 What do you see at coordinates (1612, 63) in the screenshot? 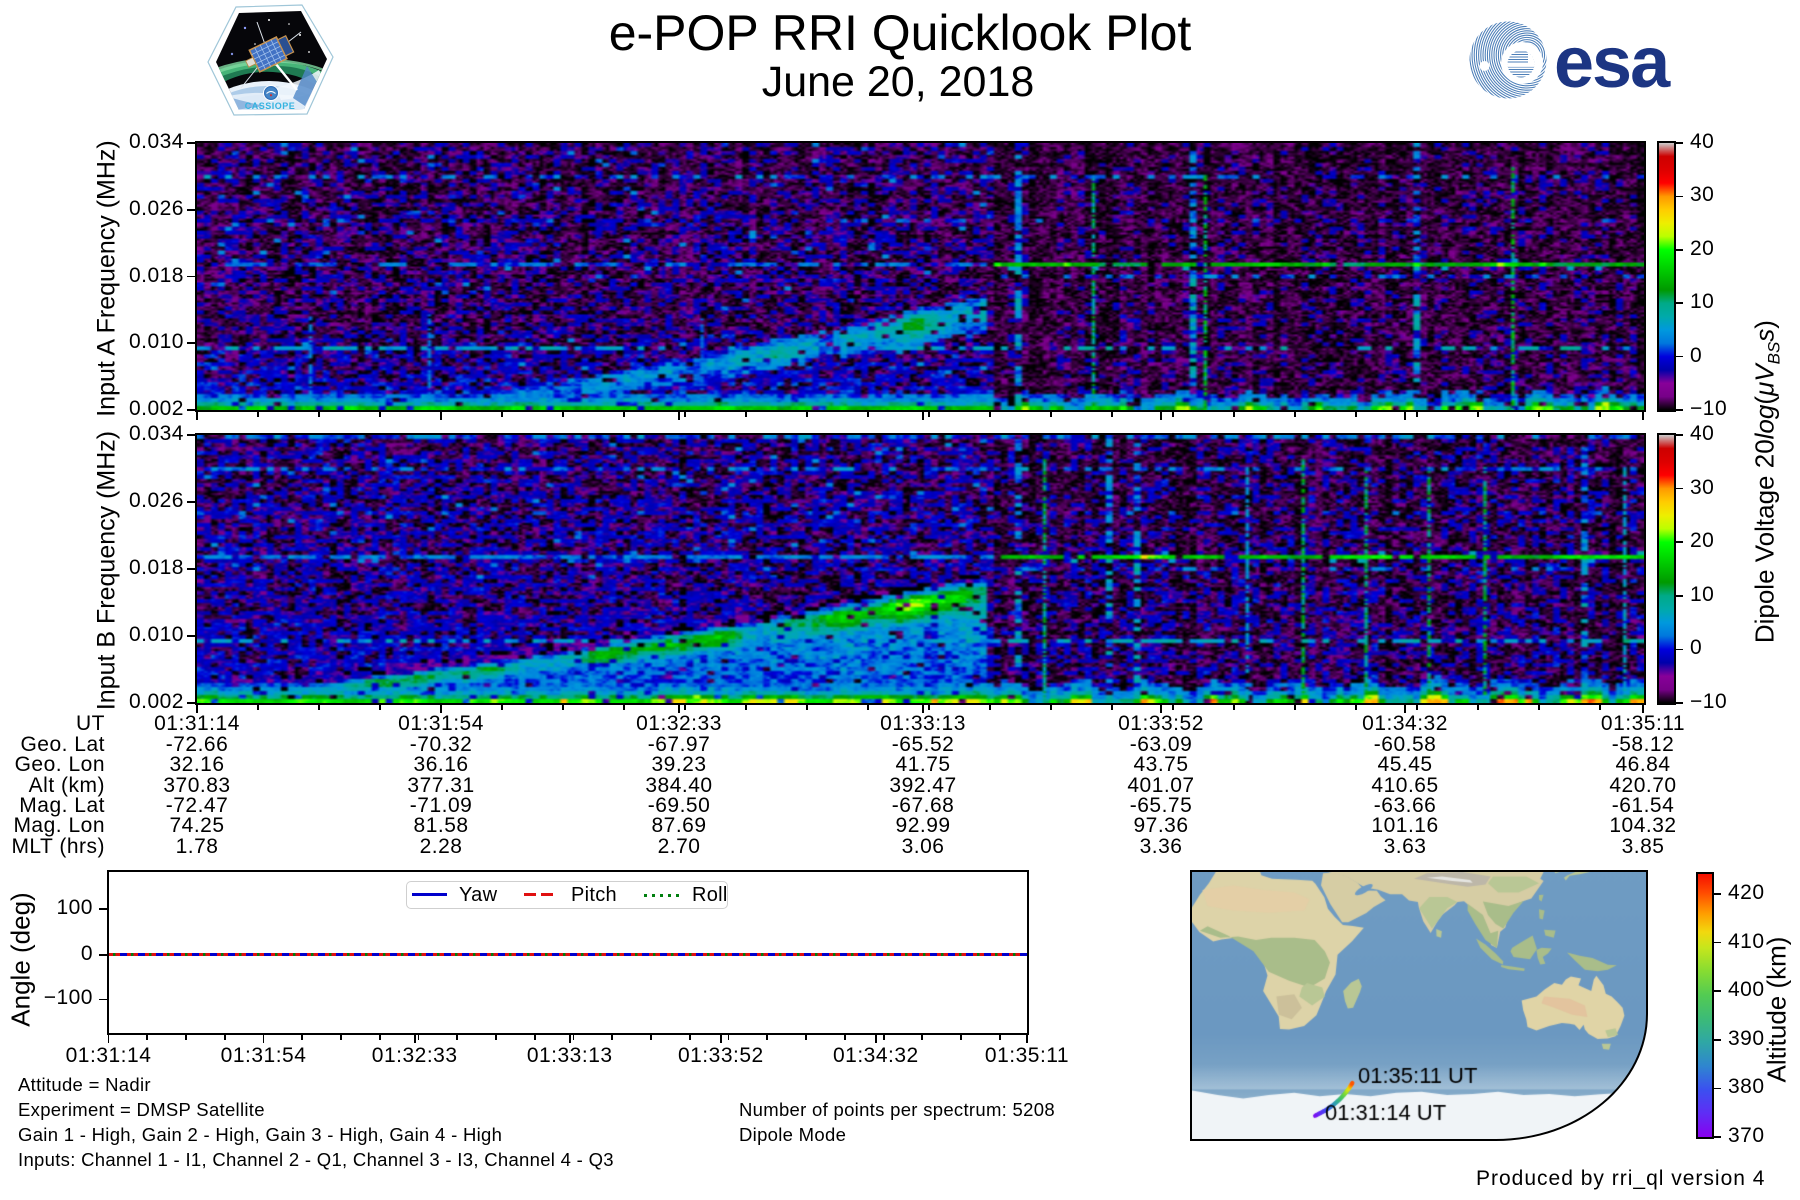
I see `svg-text: esa` at bounding box center [1612, 63].